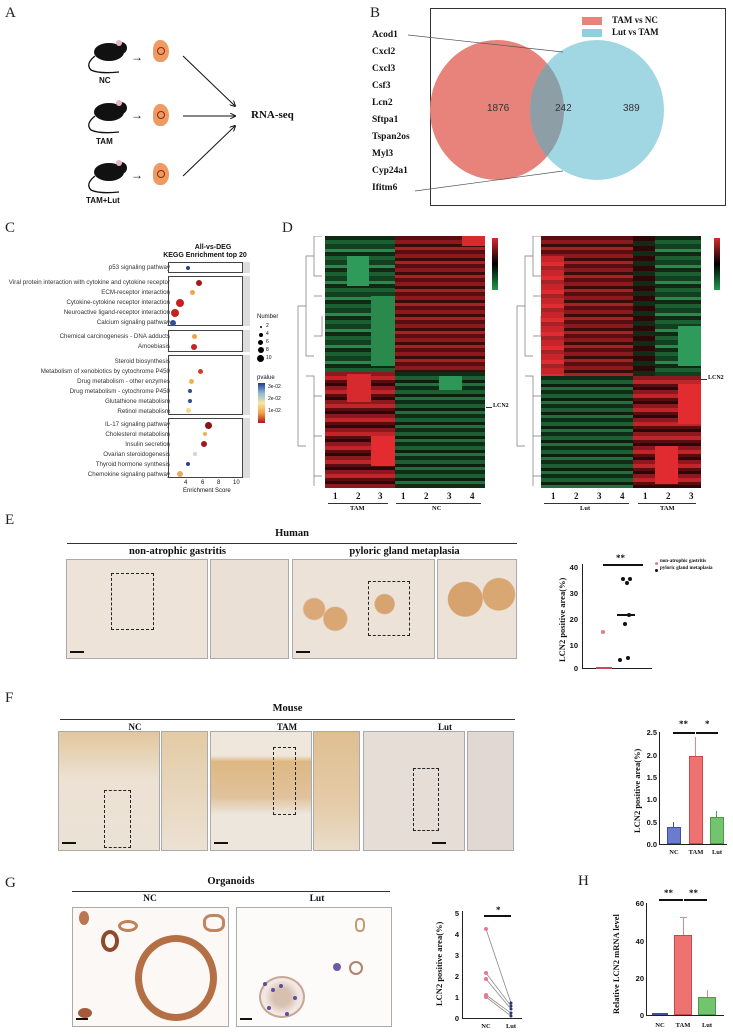 The height and width of the screenshot is (1036, 733). What do you see at coordinates (573, 645) in the screenshot?
I see `y-tick: 10` at bounding box center [573, 645].